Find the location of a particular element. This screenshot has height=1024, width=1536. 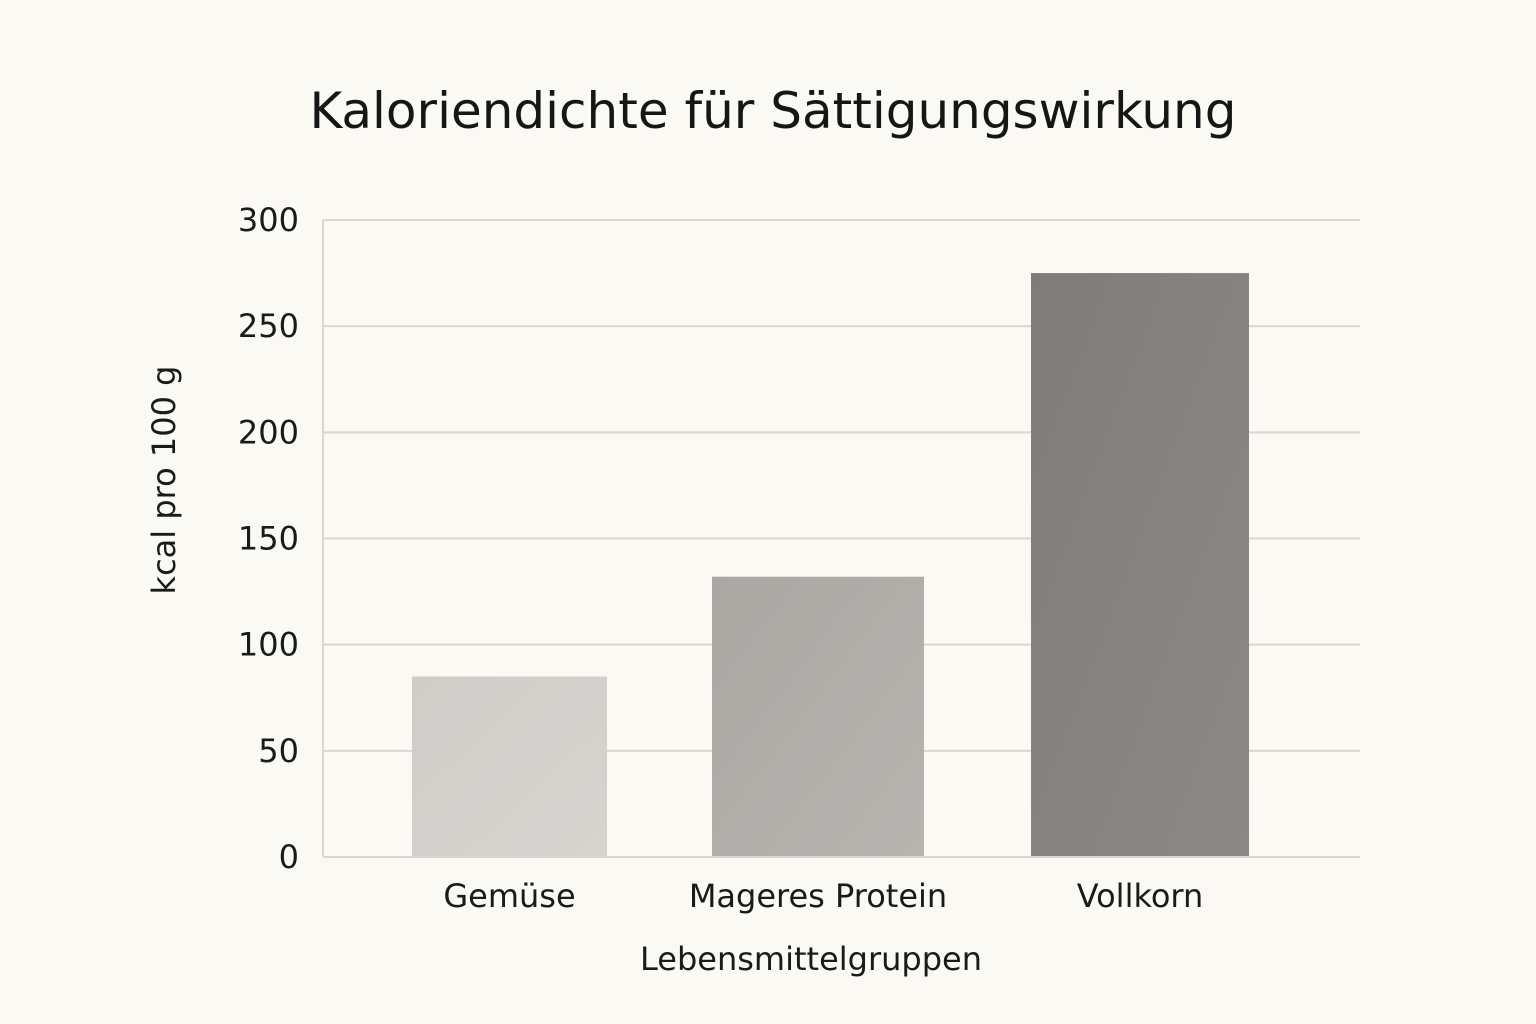

x-category-label: Gemüse is located at coordinates (509, 896).